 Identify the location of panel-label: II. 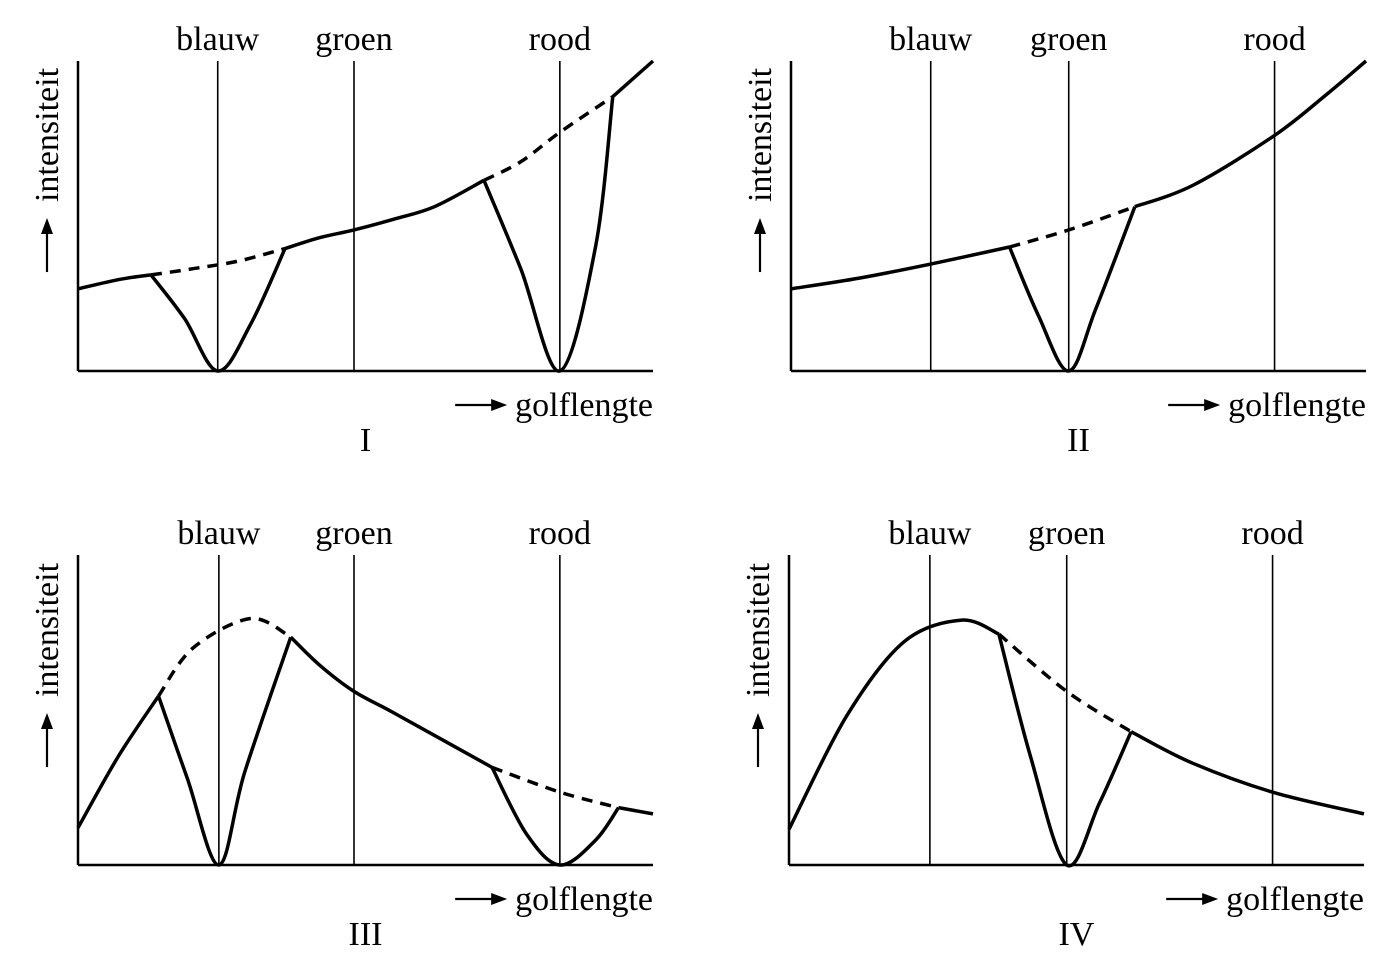
(1078, 440).